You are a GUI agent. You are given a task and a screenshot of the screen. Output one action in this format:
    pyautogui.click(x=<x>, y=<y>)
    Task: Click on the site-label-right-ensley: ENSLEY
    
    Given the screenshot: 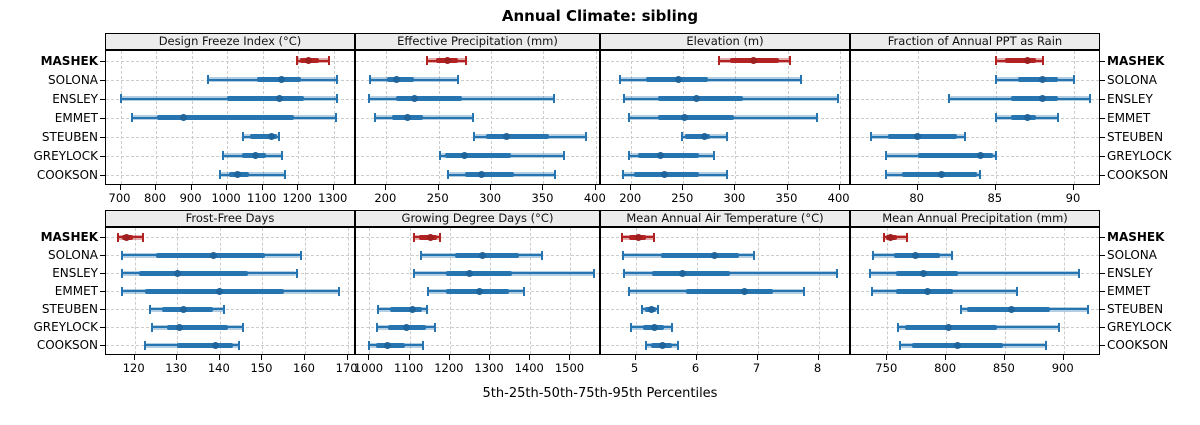 What is the action you would take?
    pyautogui.click(x=1130, y=98)
    